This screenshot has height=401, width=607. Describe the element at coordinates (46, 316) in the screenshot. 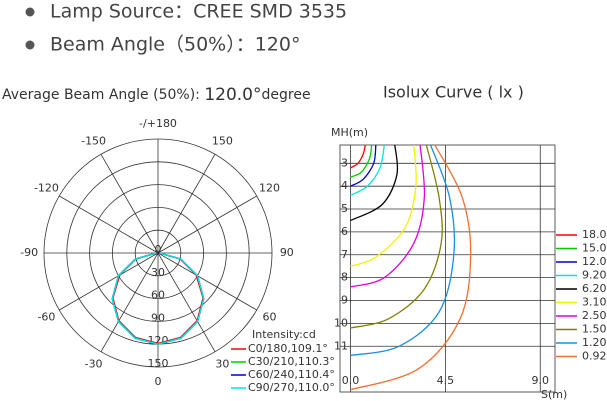

I see `angle-tick-label: -60` at that location.